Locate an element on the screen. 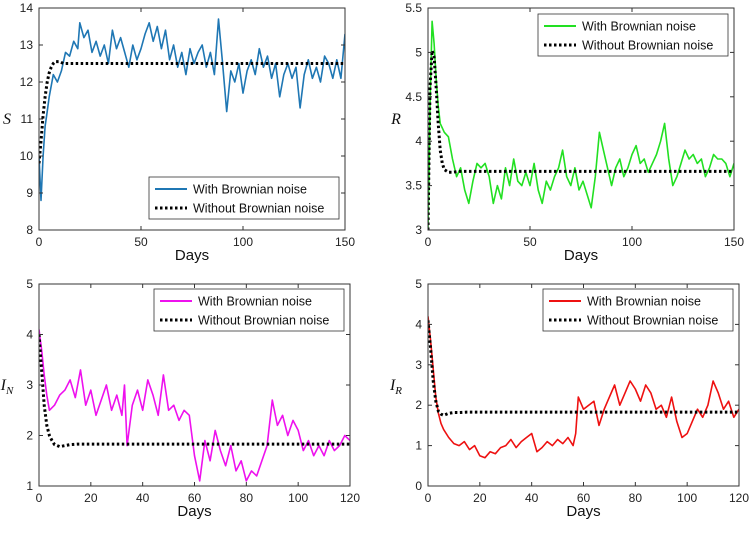  y-axis-label: S is located at coordinates (7, 119).